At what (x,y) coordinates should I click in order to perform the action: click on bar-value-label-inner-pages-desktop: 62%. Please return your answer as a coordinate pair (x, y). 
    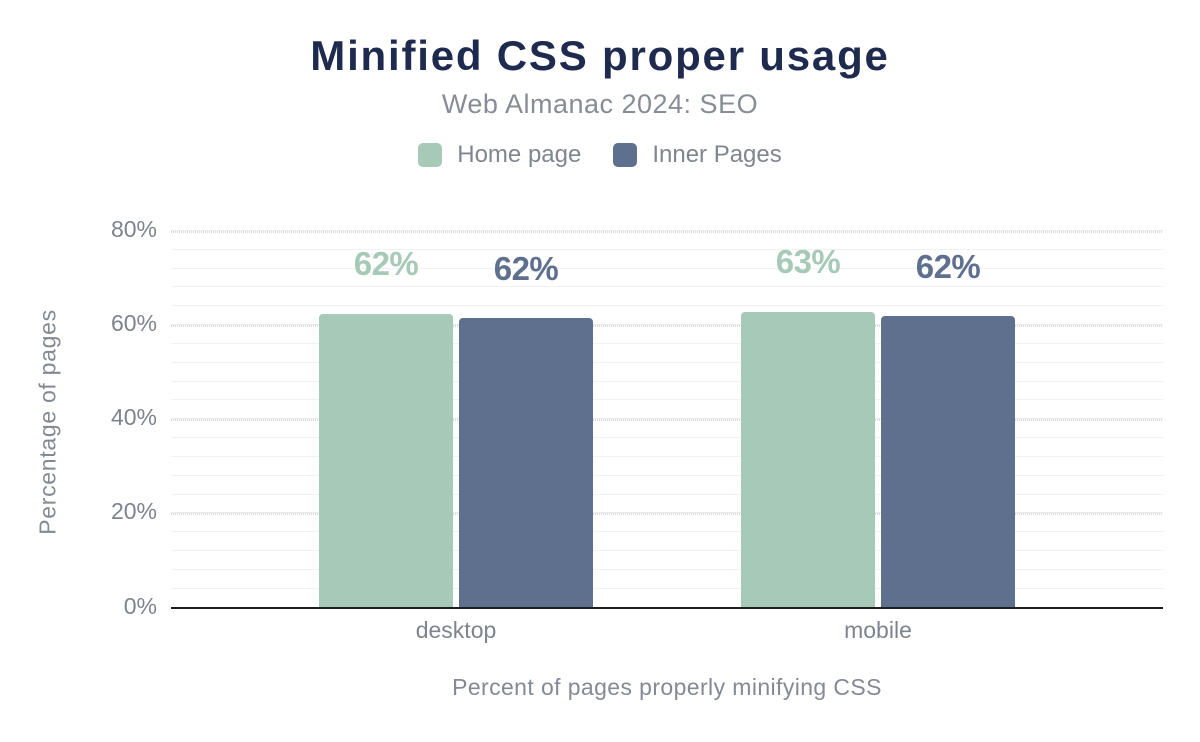
    Looking at the image, I should click on (526, 268).